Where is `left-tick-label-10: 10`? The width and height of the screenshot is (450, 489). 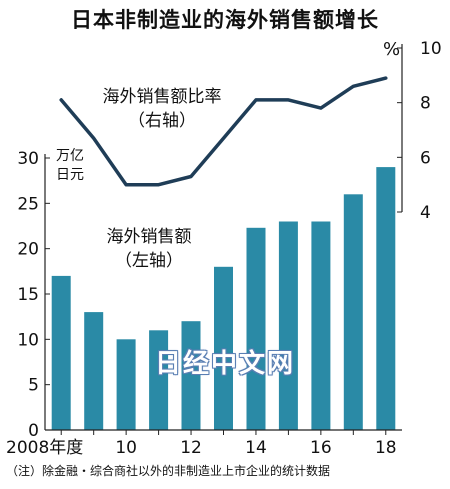
left-tick-label-10: 10 is located at coordinates (28, 340).